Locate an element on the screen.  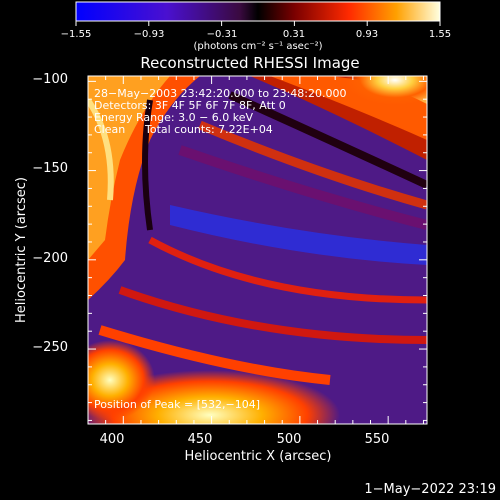
annotation-peak-position: Position of Peak = [532,−104] is located at coordinates (177, 404).